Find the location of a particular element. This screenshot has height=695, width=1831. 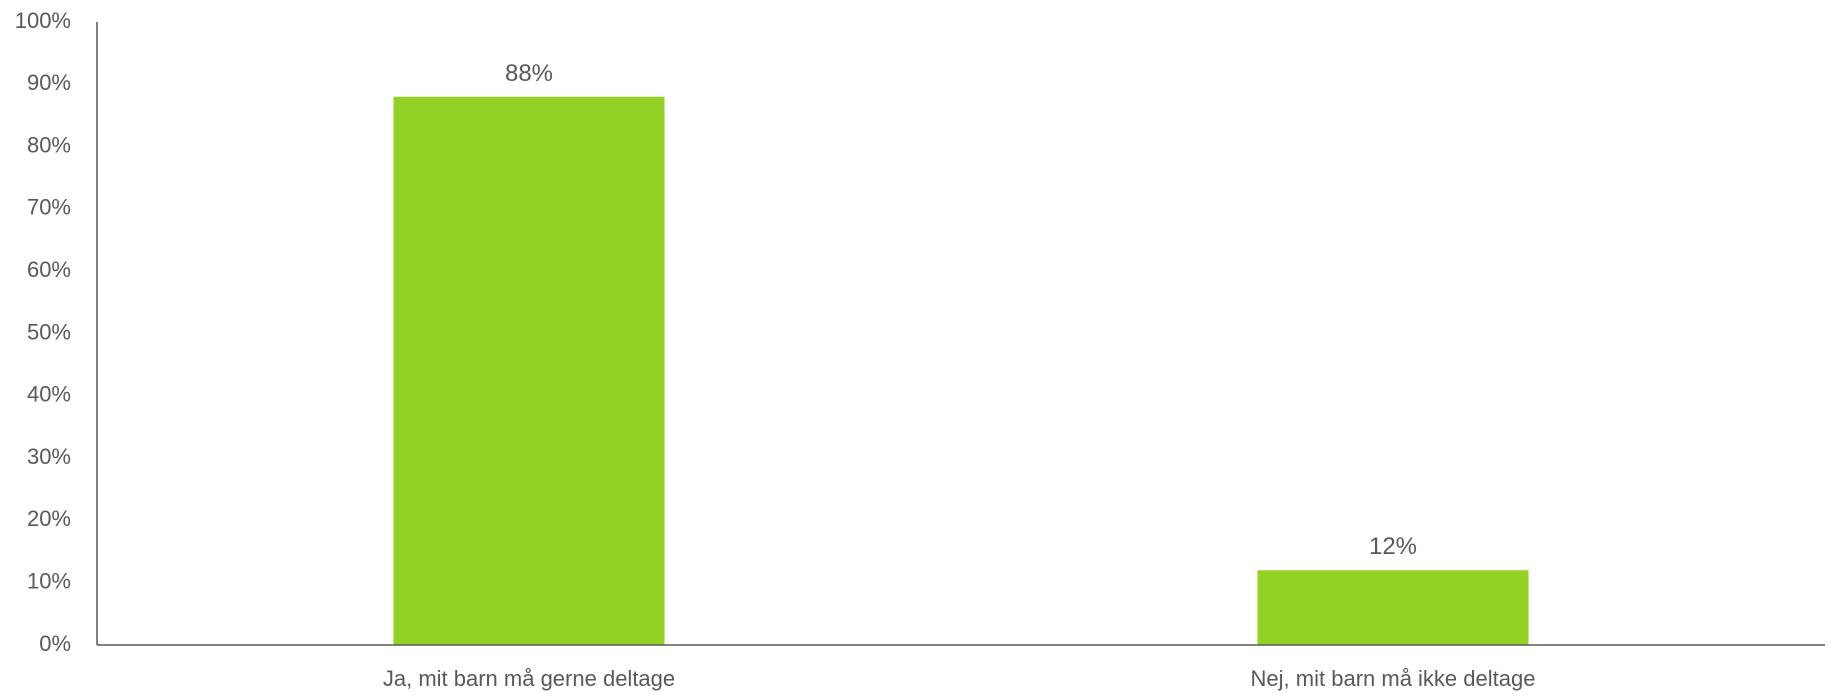

y-tick-label: 100% is located at coordinates (43, 20).